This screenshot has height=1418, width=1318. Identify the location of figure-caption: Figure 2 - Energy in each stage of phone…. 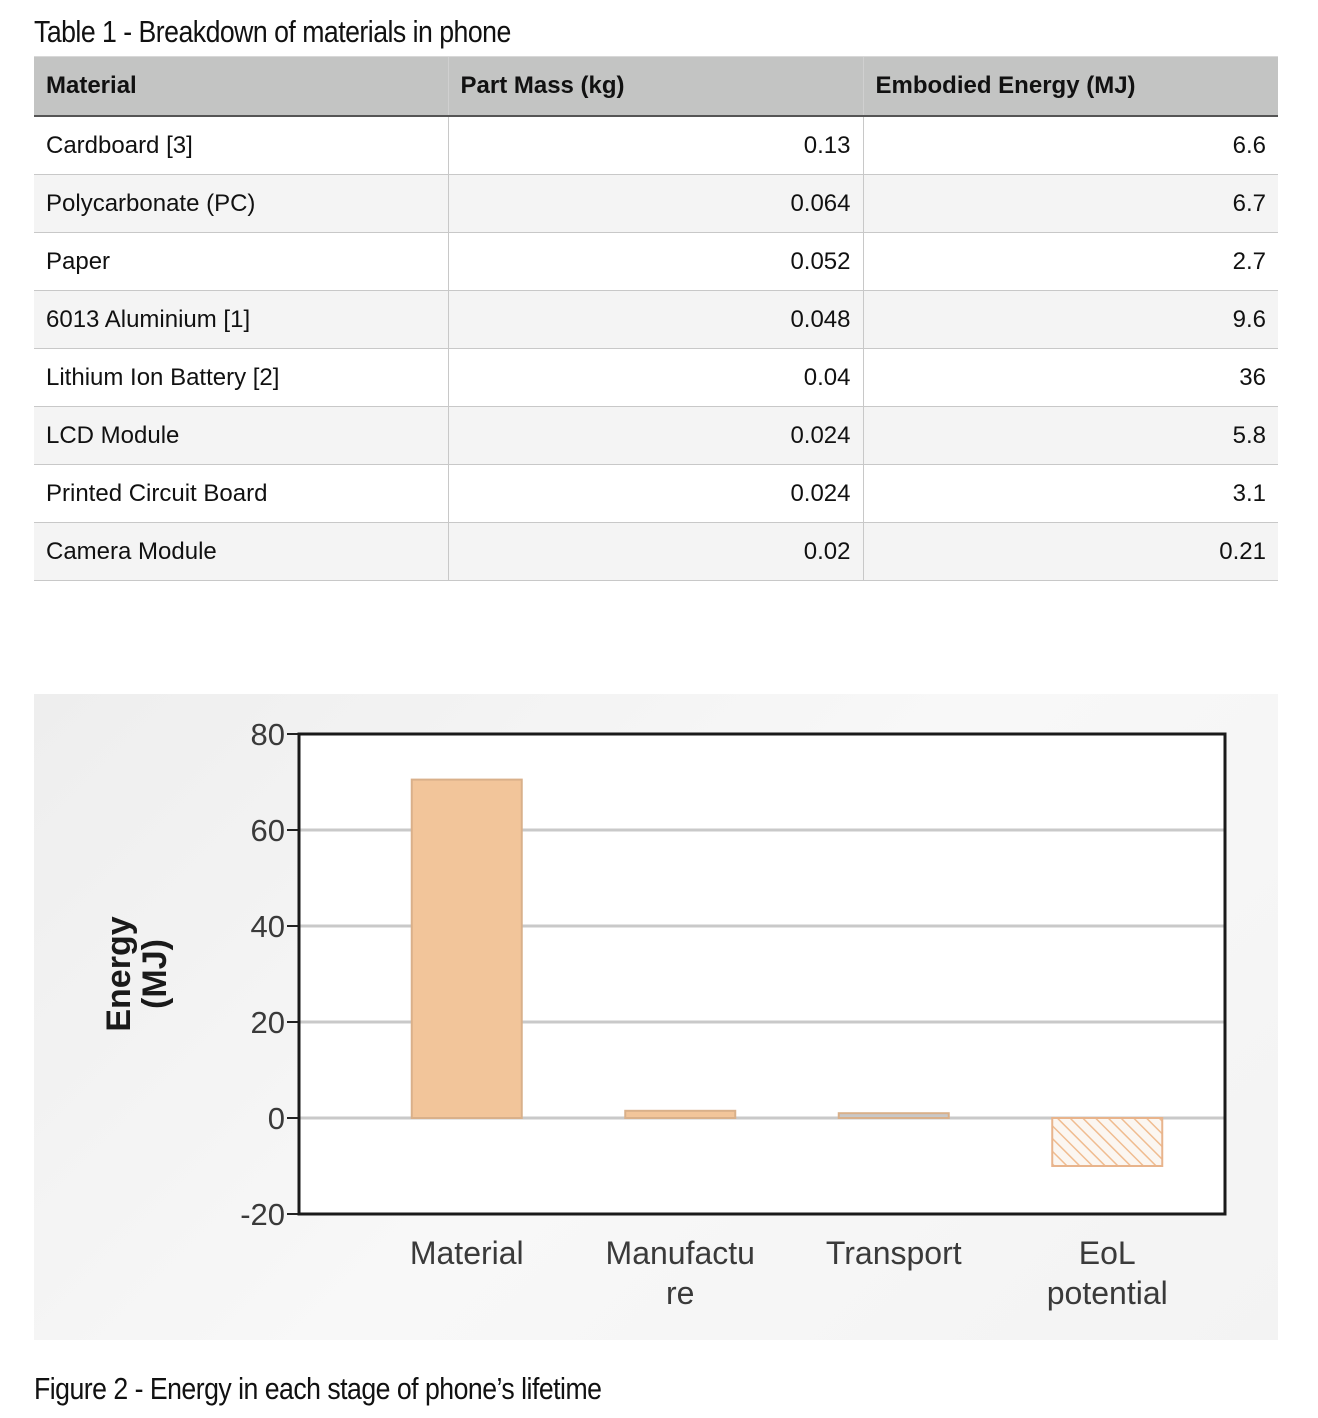
(318, 1388).